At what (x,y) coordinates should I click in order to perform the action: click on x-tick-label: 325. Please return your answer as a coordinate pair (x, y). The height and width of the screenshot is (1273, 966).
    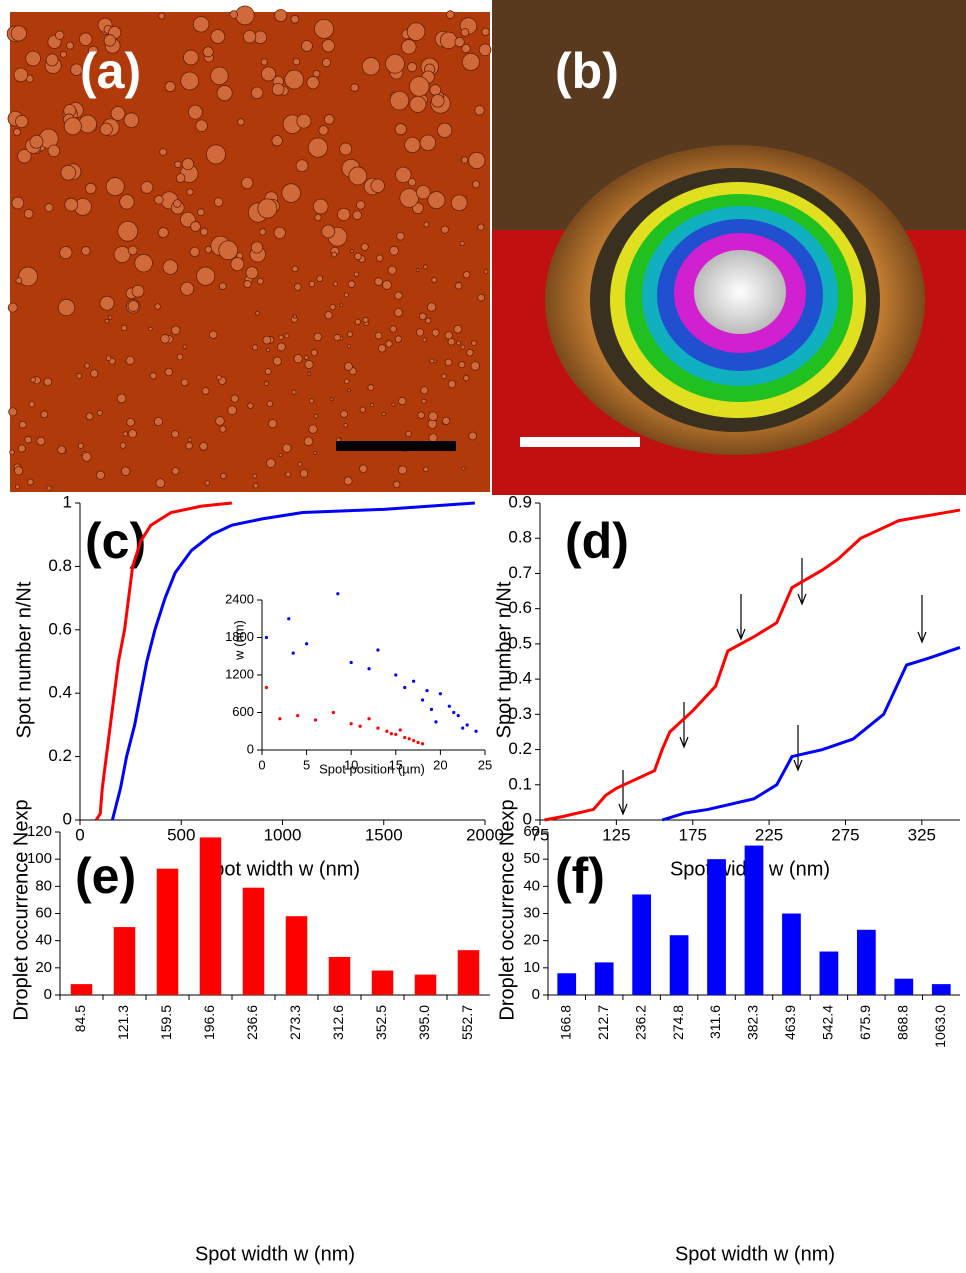
    Looking at the image, I should click on (922, 834).